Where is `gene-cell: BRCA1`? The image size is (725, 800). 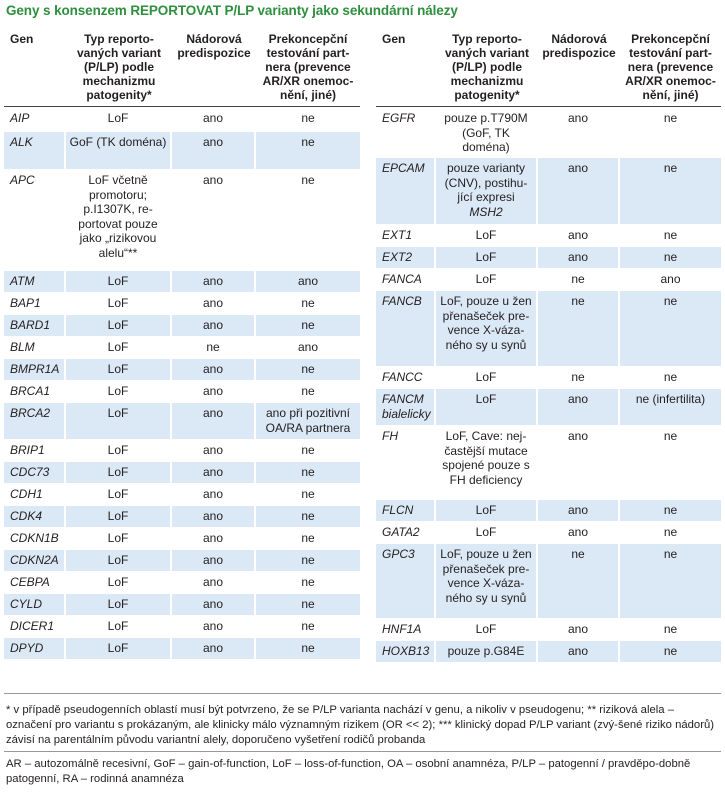 gene-cell: BRCA1 is located at coordinates (35, 391).